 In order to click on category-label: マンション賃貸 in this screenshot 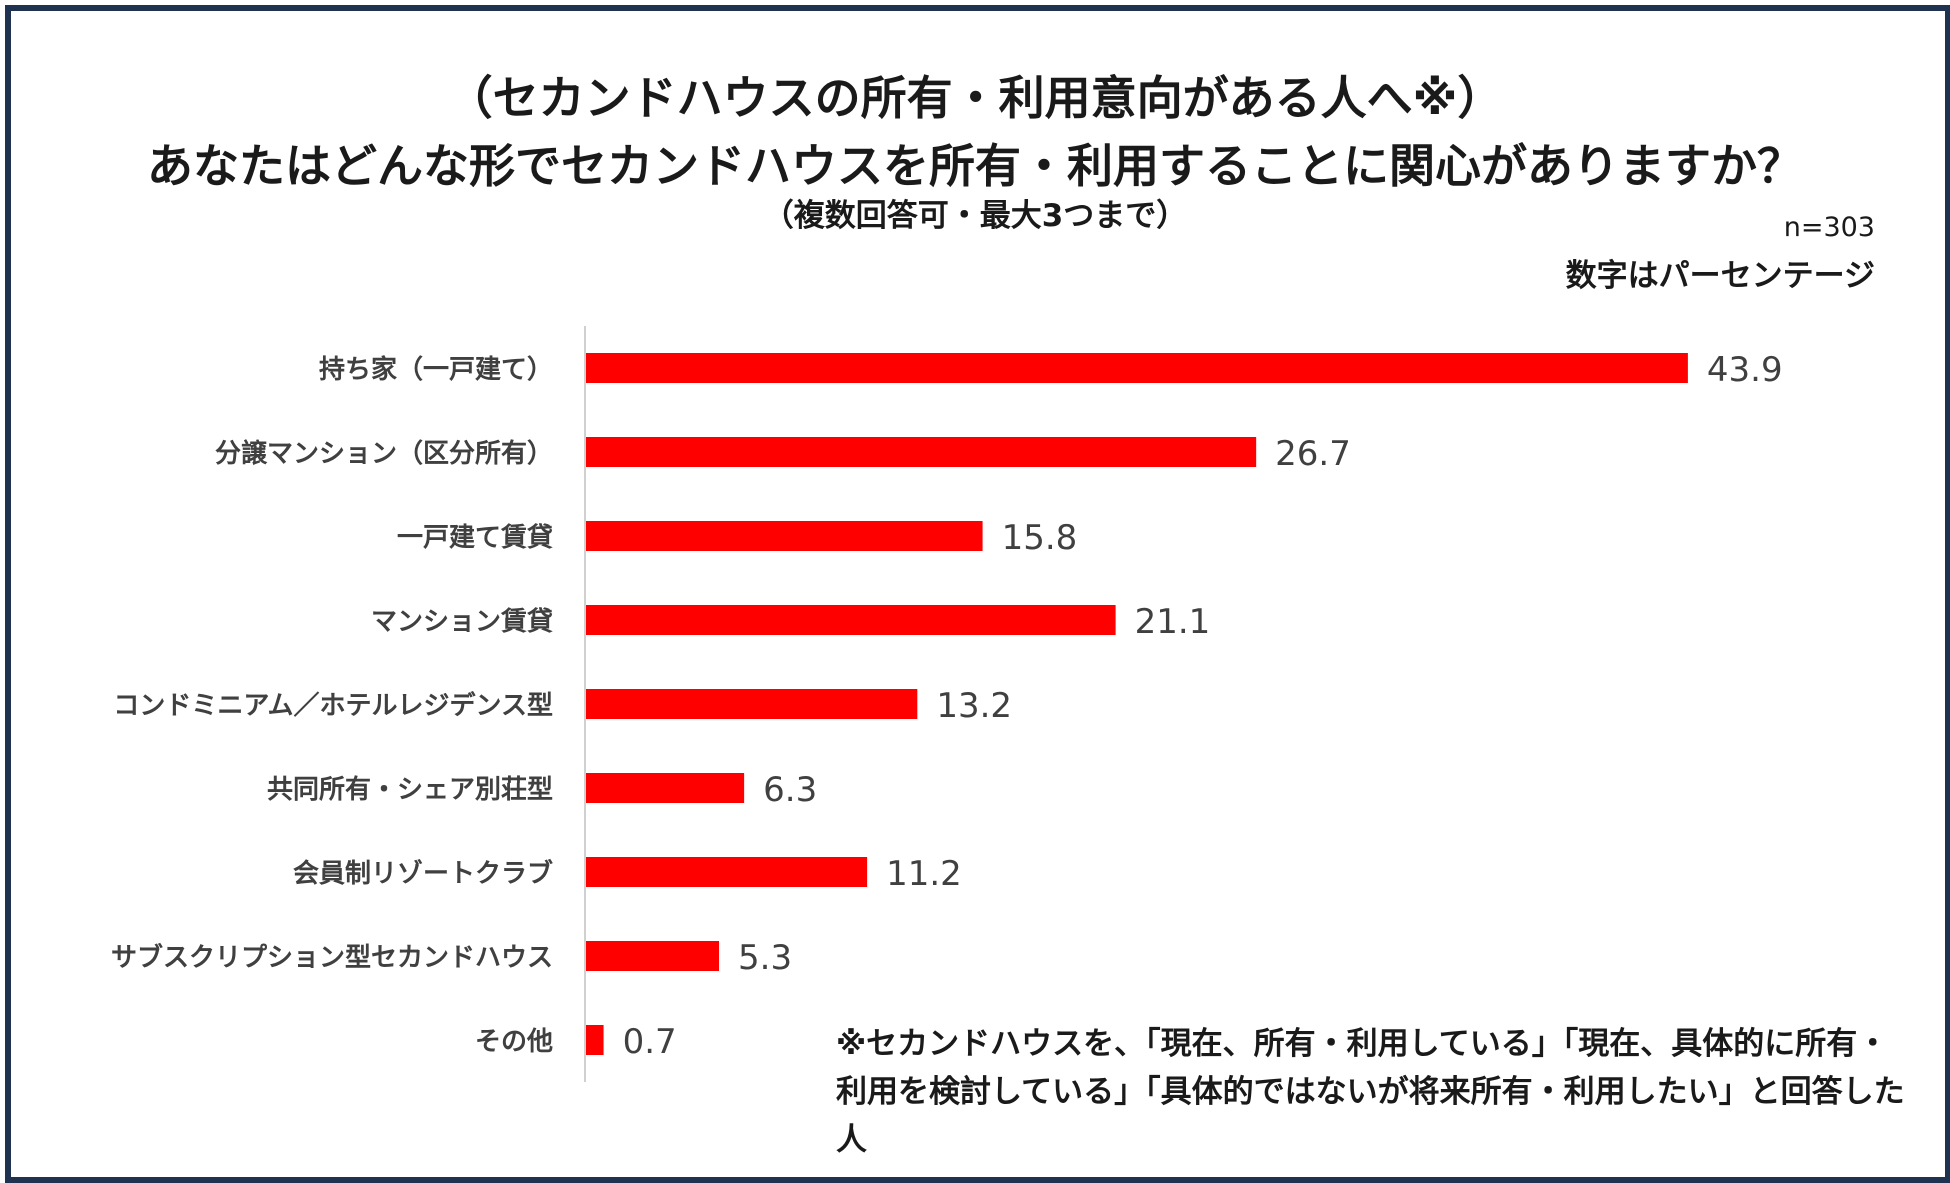, I will do `click(462, 621)`.